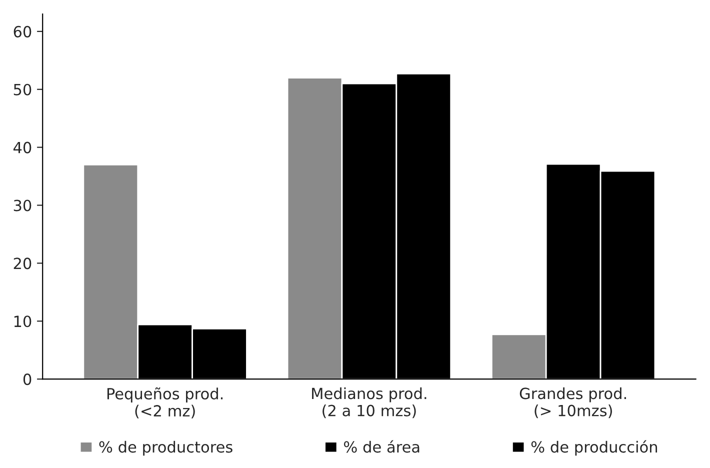  Describe the element at coordinates (165, 448) in the screenshot. I see `legend-label: % de productores` at that location.